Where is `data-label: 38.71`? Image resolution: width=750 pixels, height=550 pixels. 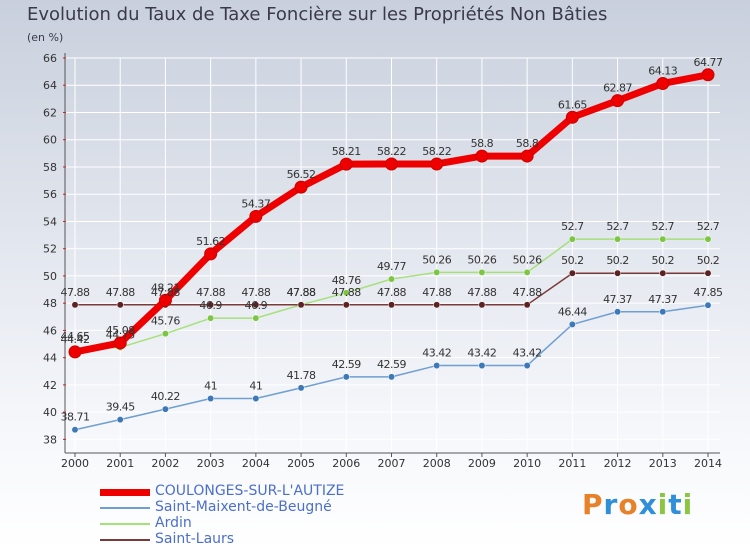 data-label: 38.71 is located at coordinates (75, 417).